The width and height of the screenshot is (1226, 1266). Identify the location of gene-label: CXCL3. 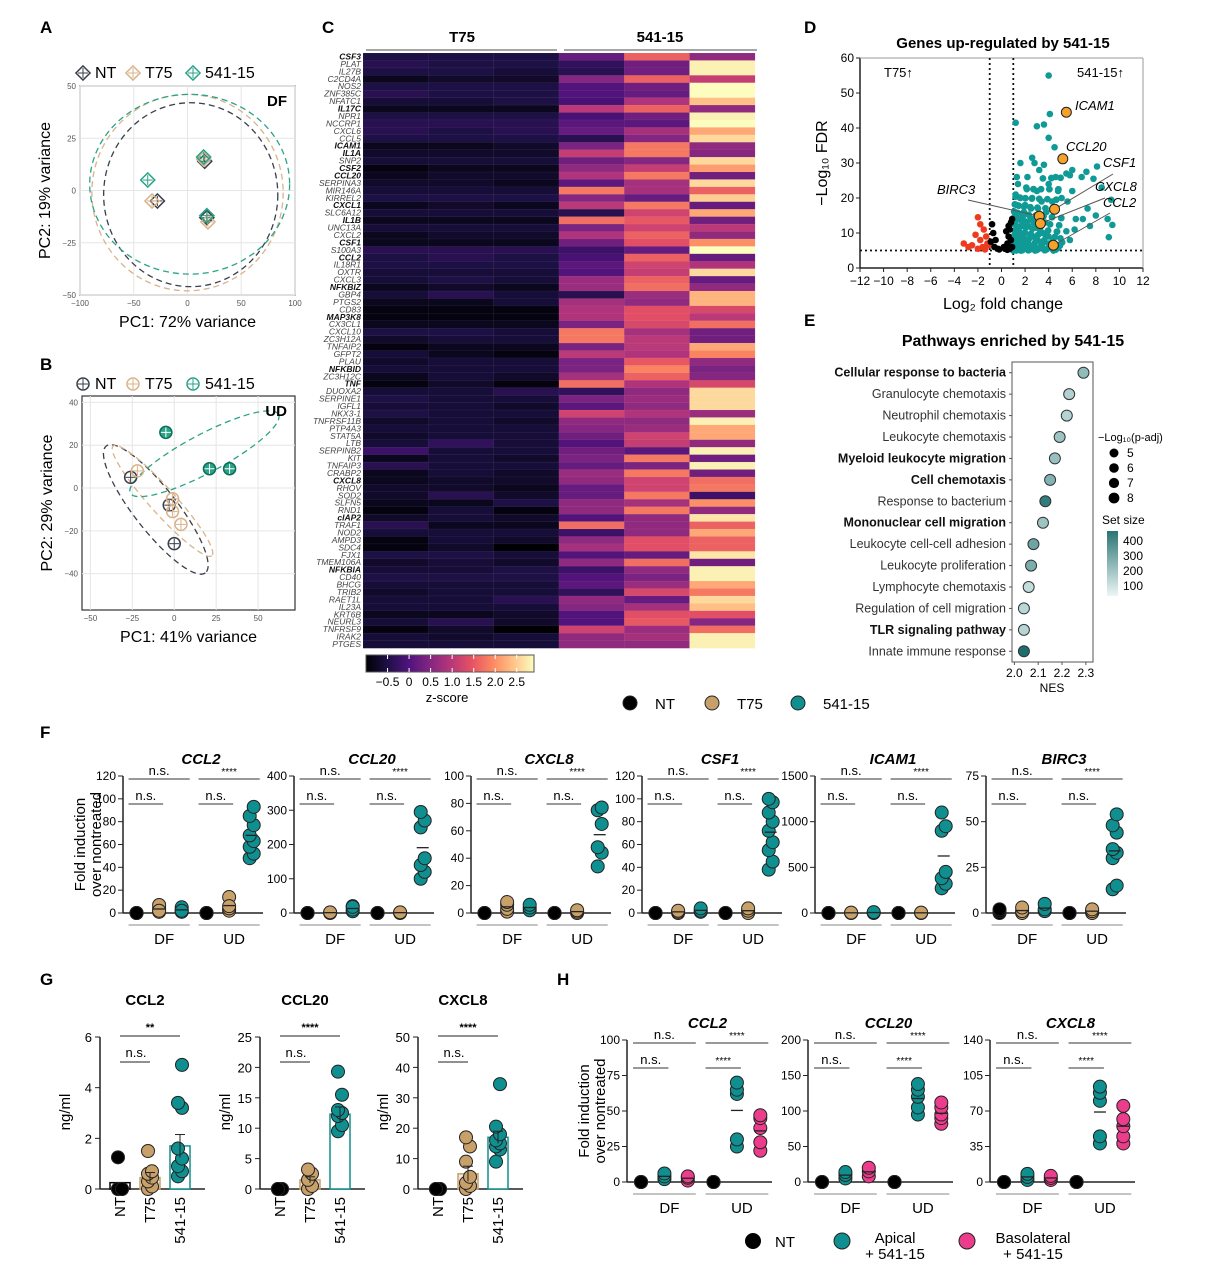
(348, 280).